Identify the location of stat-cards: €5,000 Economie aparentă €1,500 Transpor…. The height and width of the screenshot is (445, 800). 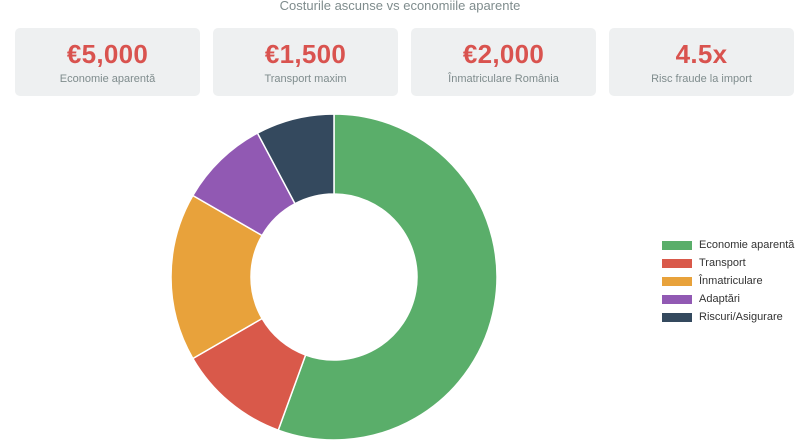
(404, 62).